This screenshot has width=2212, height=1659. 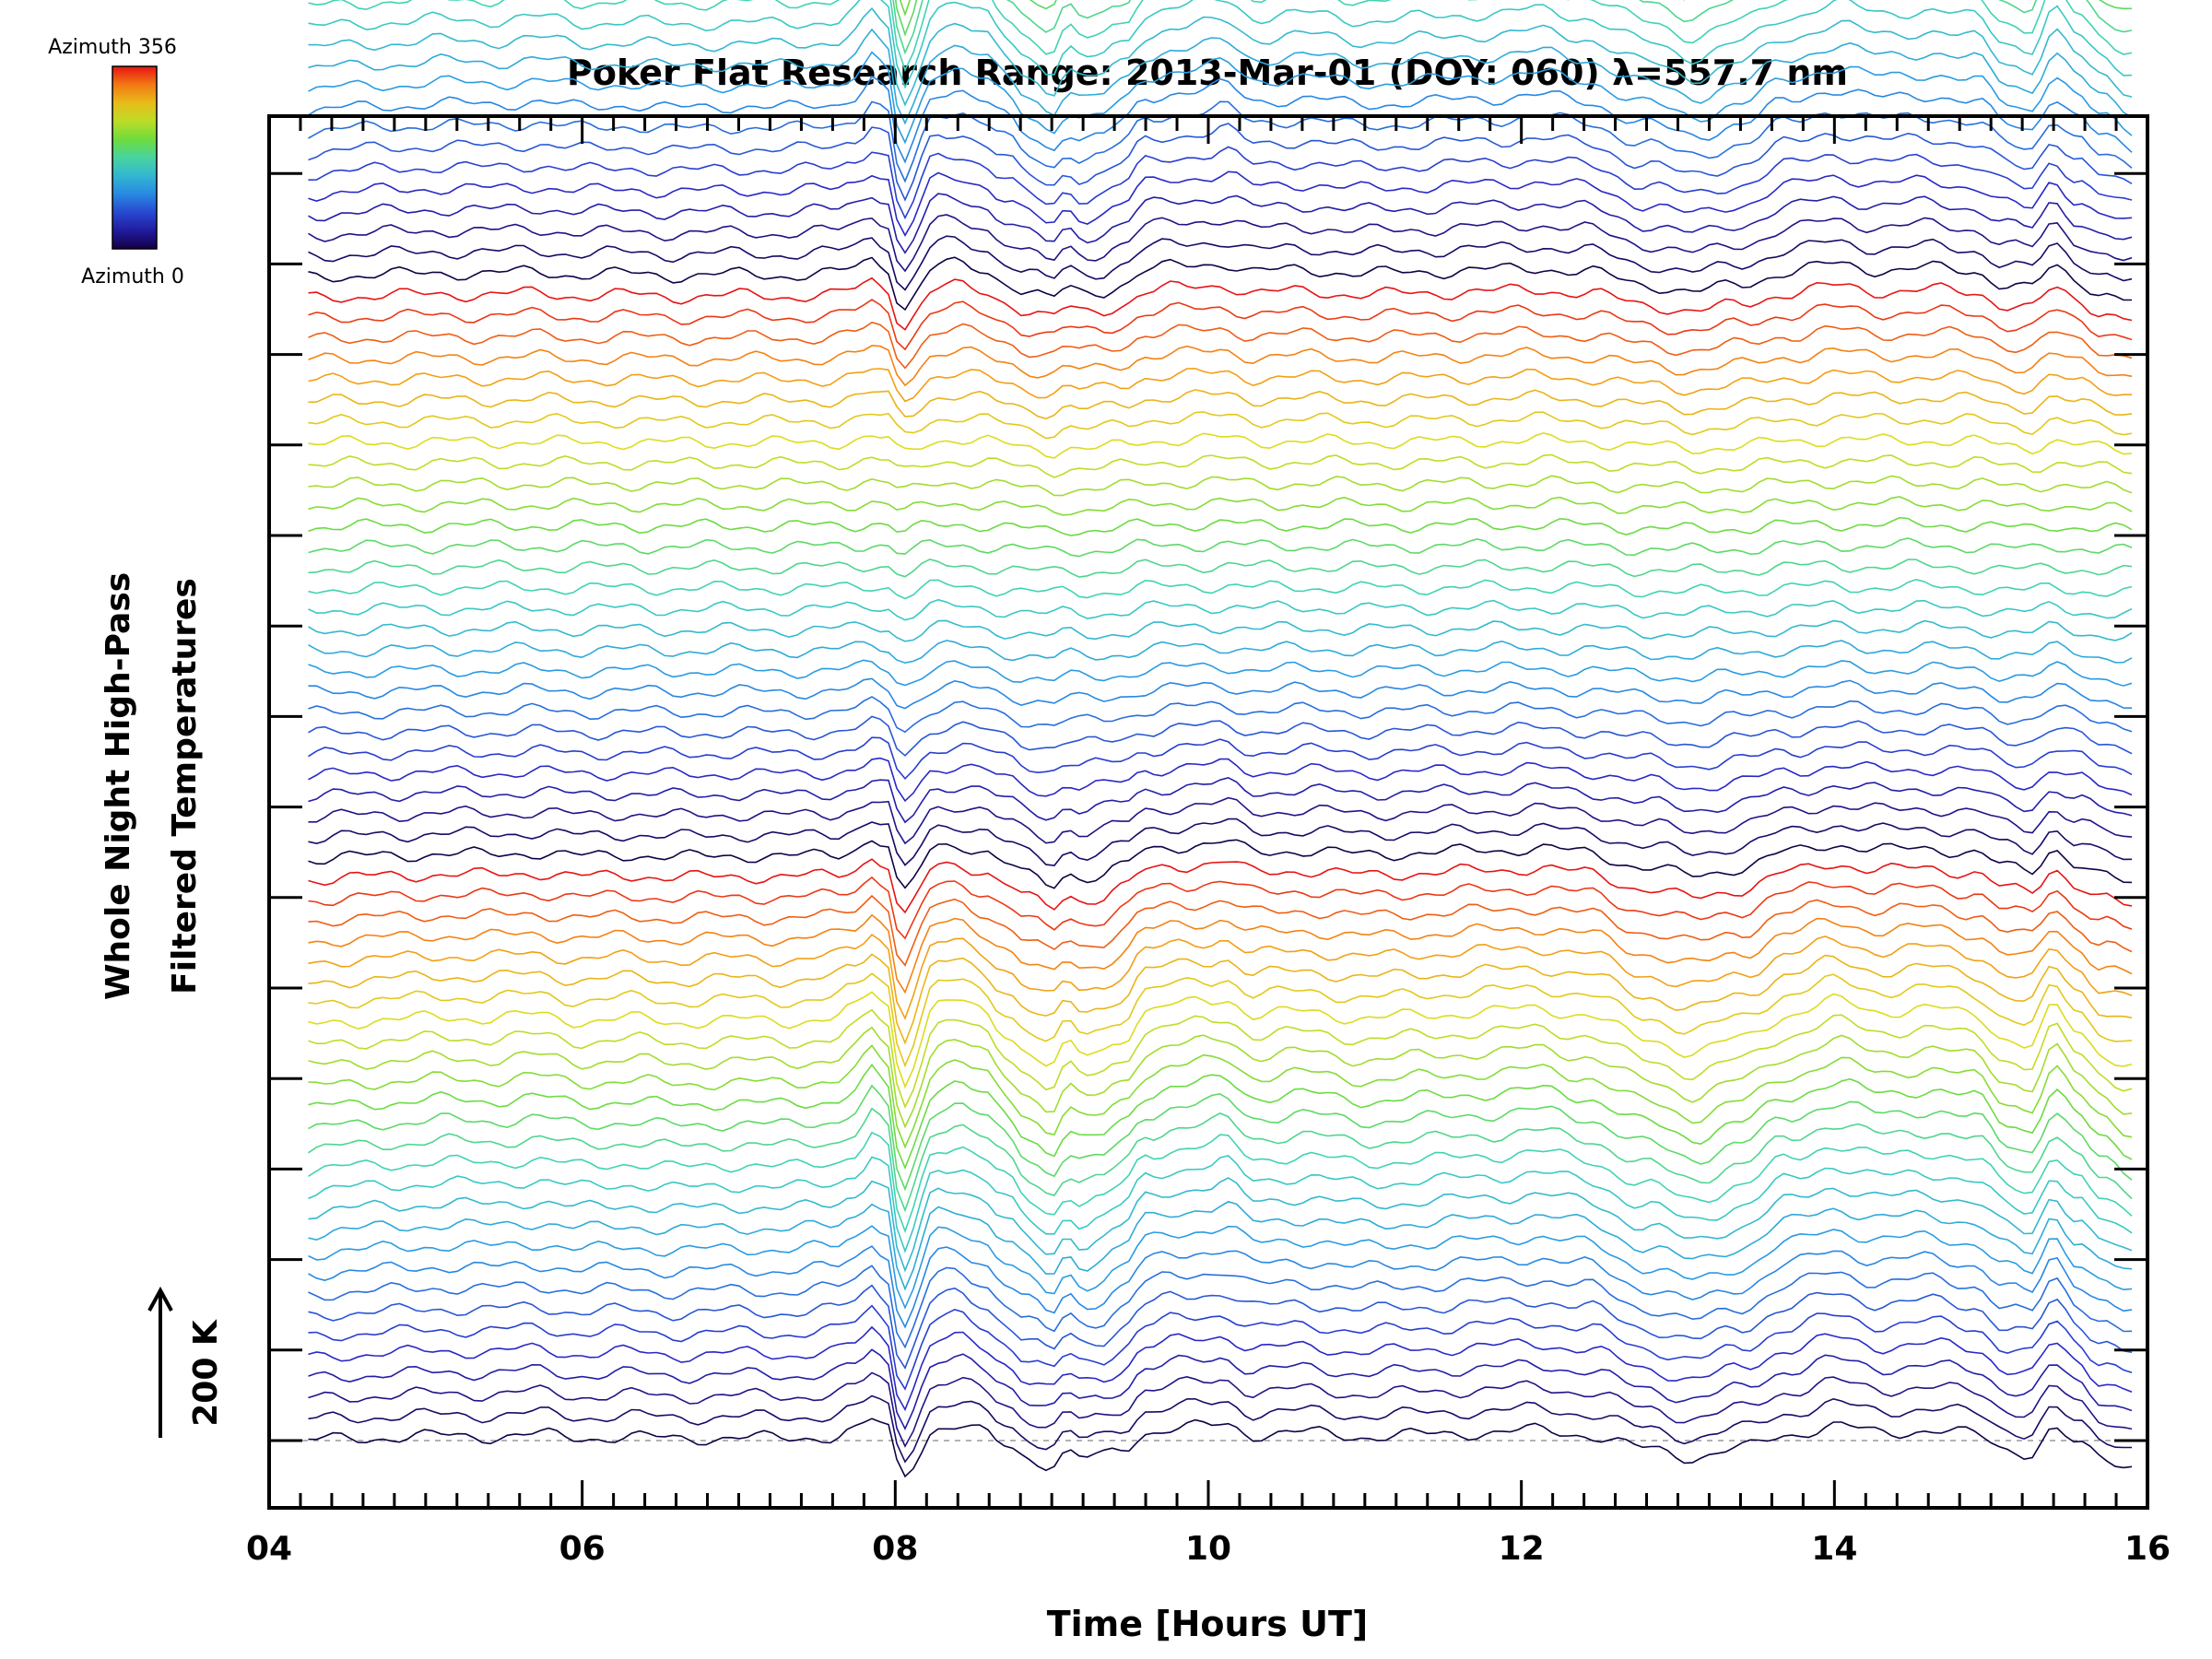 What do you see at coordinates (118, 786) in the screenshot?
I see `y-axis-label-line-1: Whole Night High-Pass` at bounding box center [118, 786].